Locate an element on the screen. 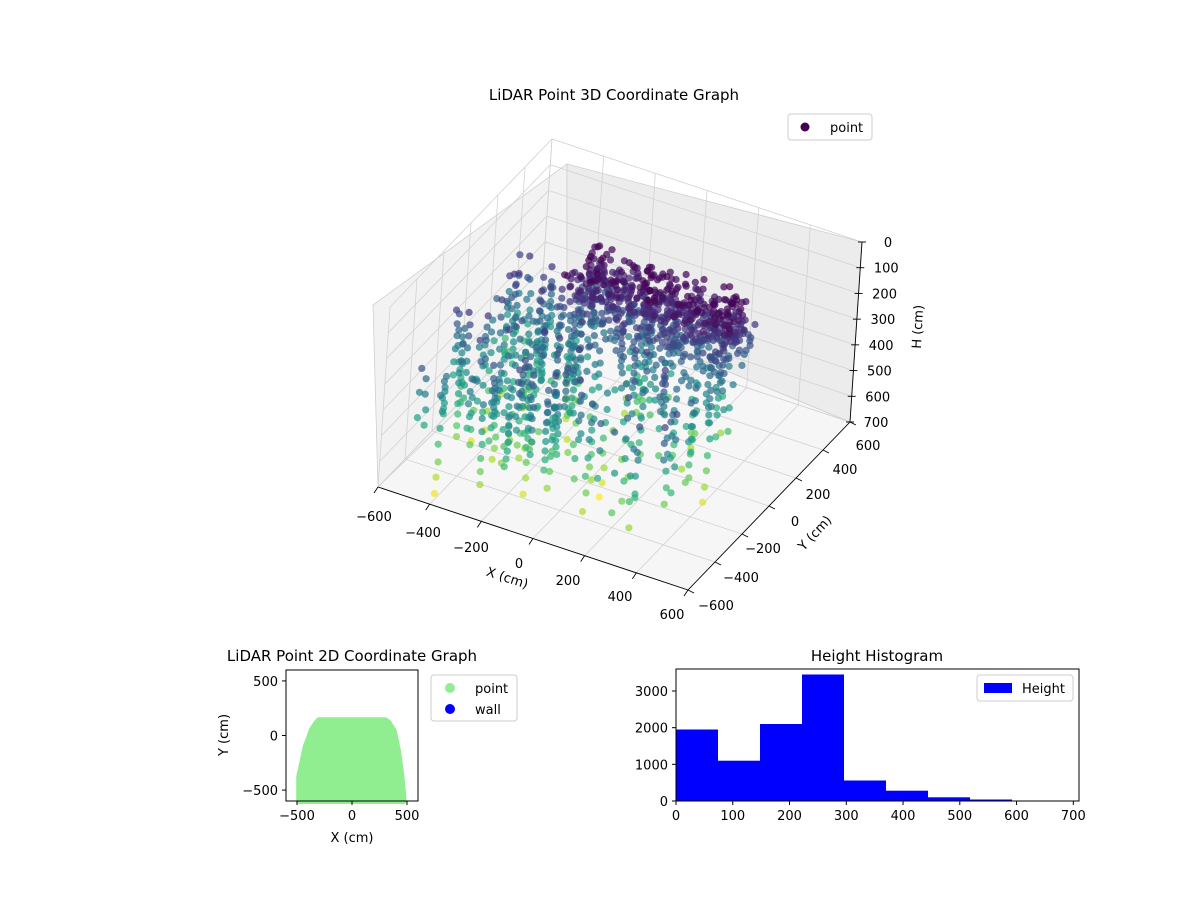 The image size is (1200, 900). x-tick-label-3d: 400 is located at coordinates (620, 597).